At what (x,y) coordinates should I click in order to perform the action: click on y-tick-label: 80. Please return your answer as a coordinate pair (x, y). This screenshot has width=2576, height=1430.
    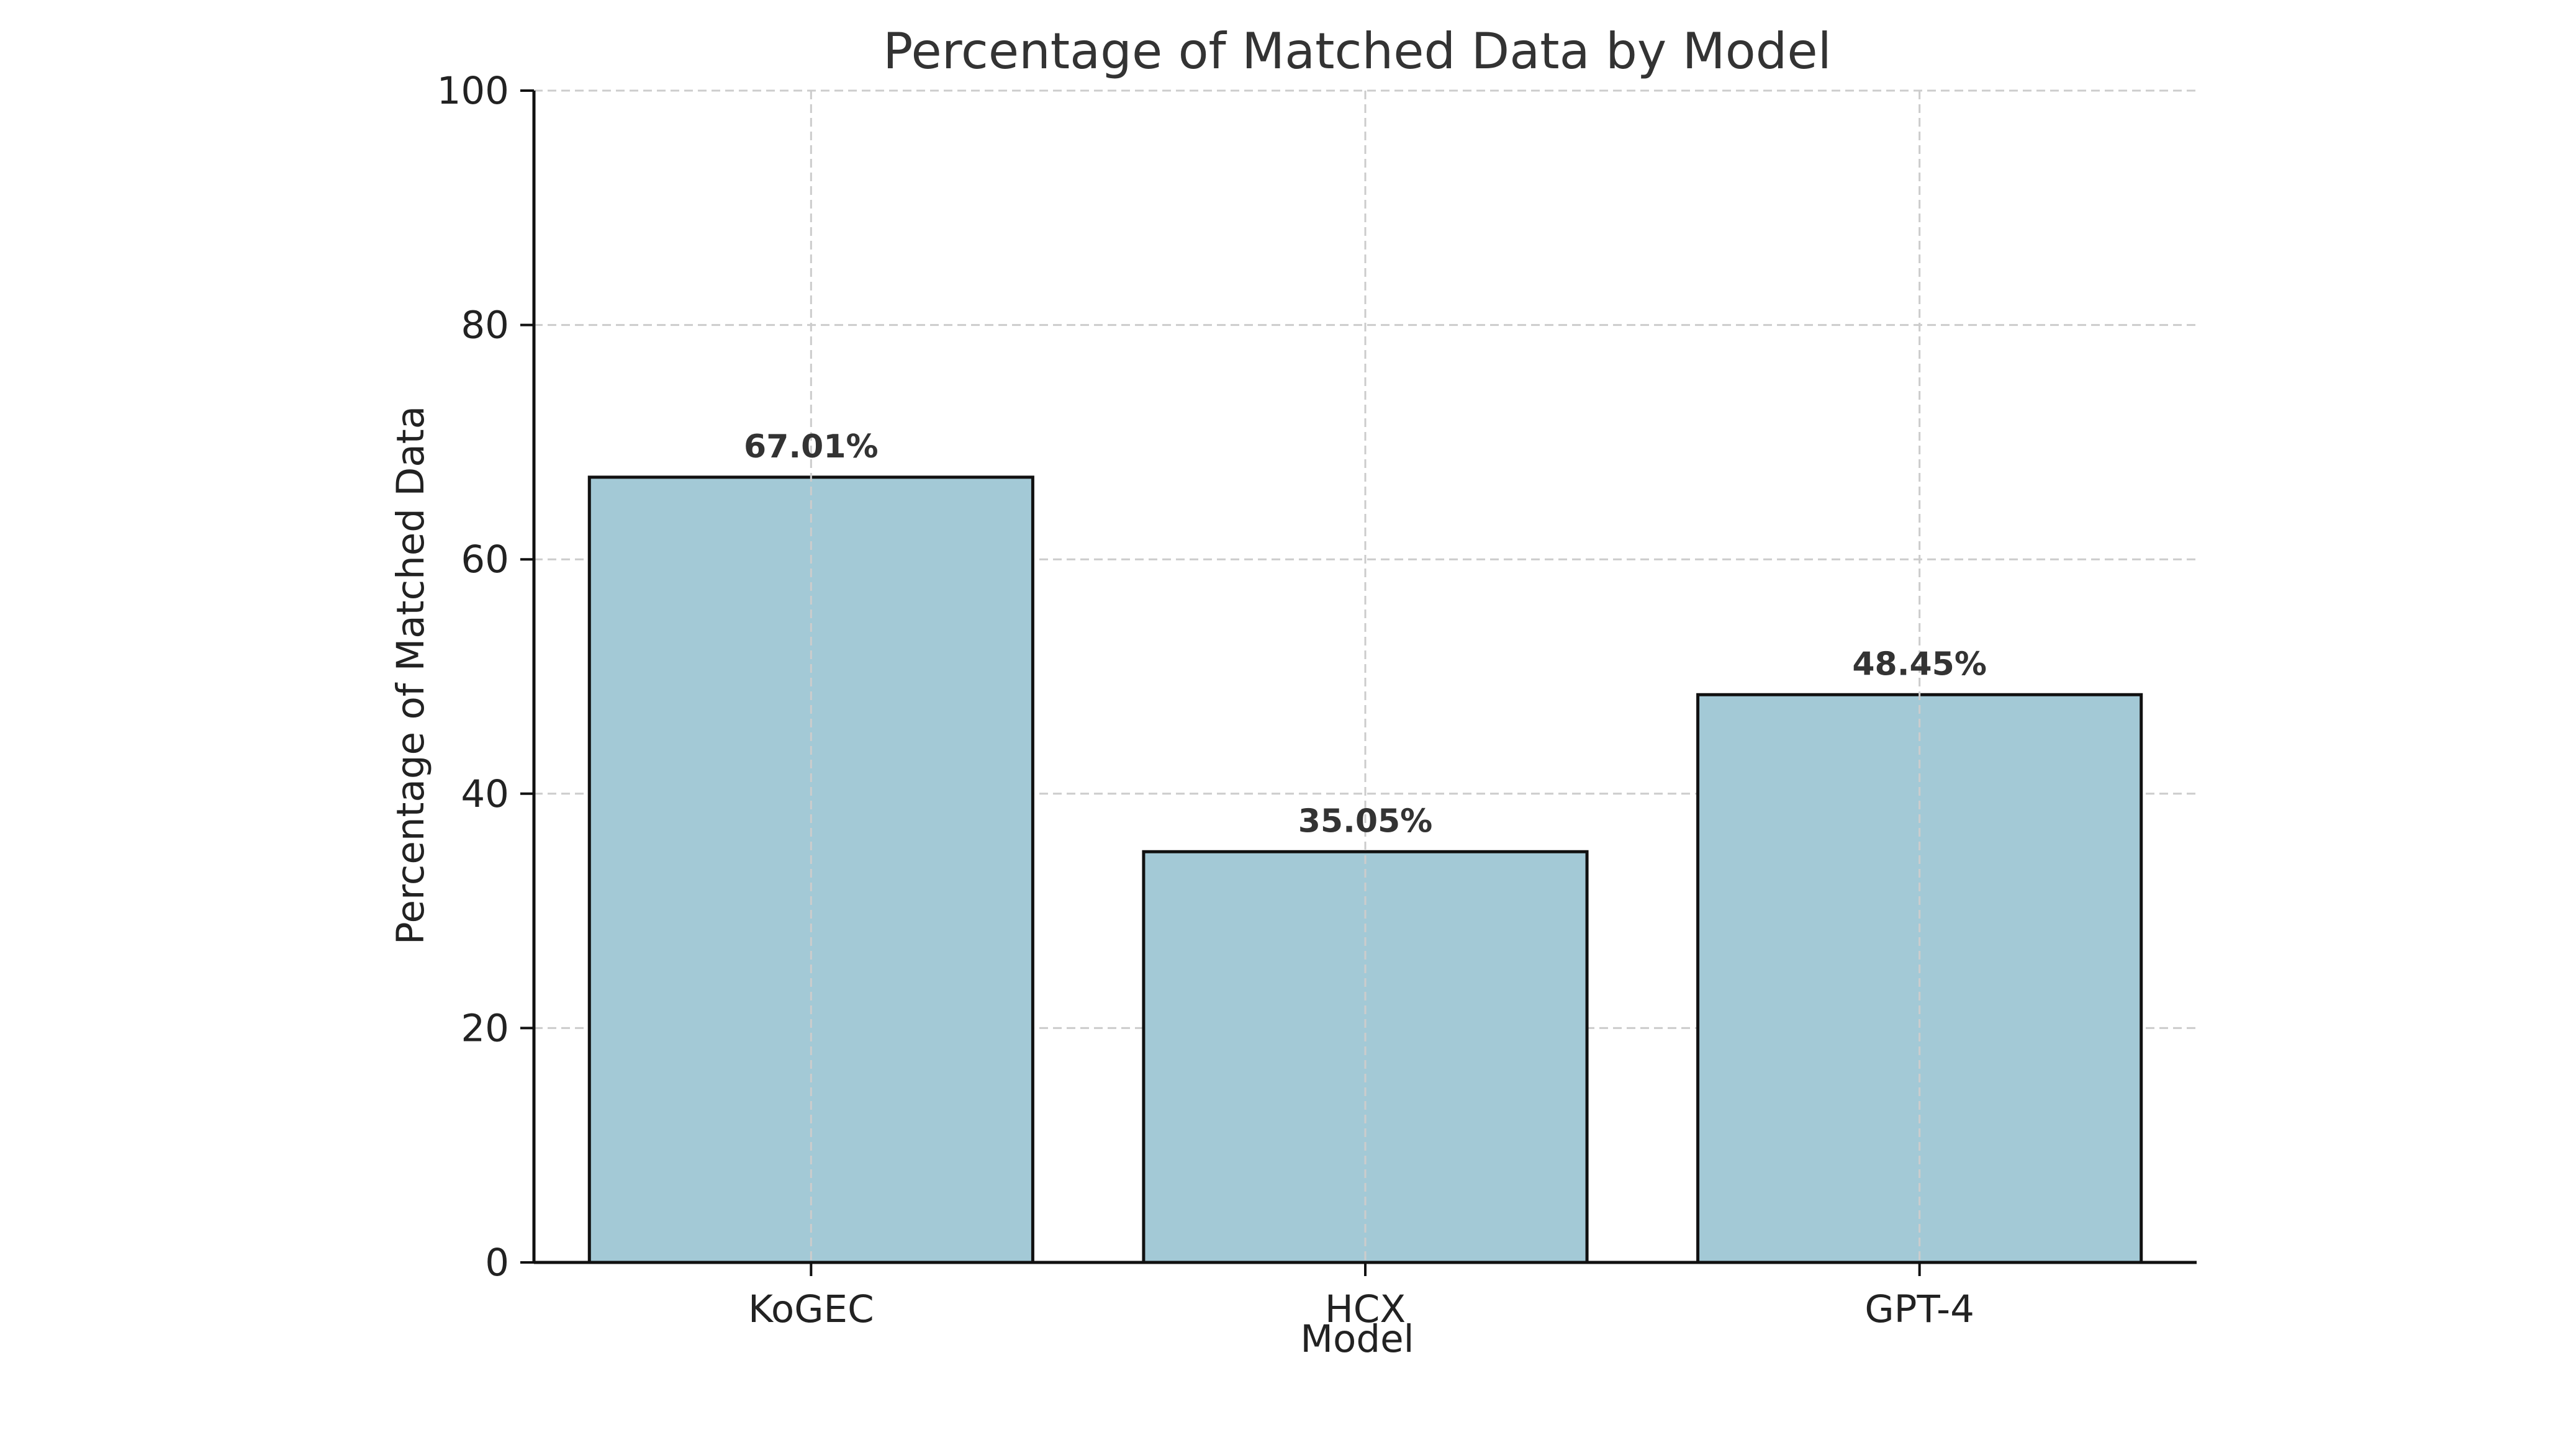
    Looking at the image, I should click on (485, 326).